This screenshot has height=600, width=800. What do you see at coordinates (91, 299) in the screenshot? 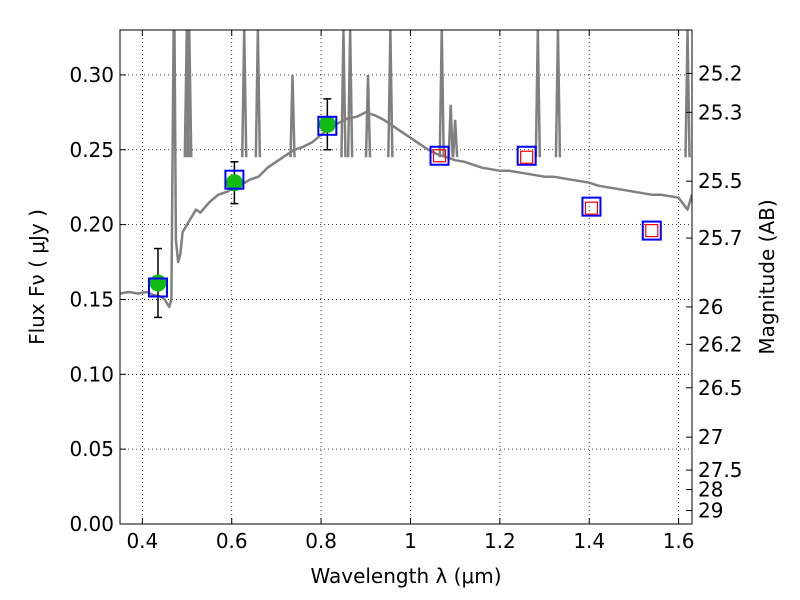
I see `y-tick-label: 0.15` at bounding box center [91, 299].